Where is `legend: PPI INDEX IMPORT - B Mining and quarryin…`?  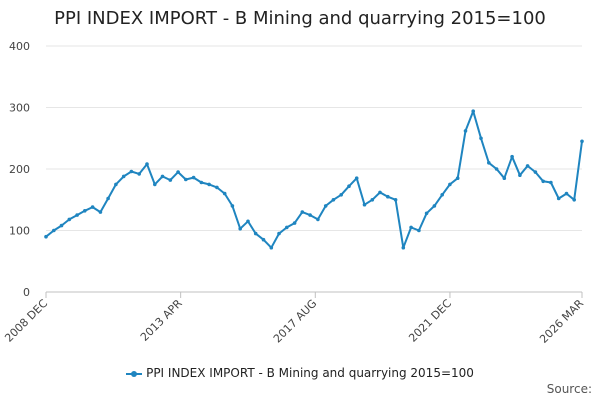 legend: PPI INDEX IMPORT - B Mining and quarryin… is located at coordinates (300, 373).